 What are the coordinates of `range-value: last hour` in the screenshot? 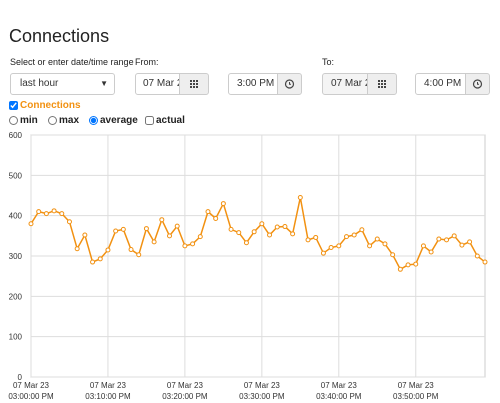 It's located at (39, 83).